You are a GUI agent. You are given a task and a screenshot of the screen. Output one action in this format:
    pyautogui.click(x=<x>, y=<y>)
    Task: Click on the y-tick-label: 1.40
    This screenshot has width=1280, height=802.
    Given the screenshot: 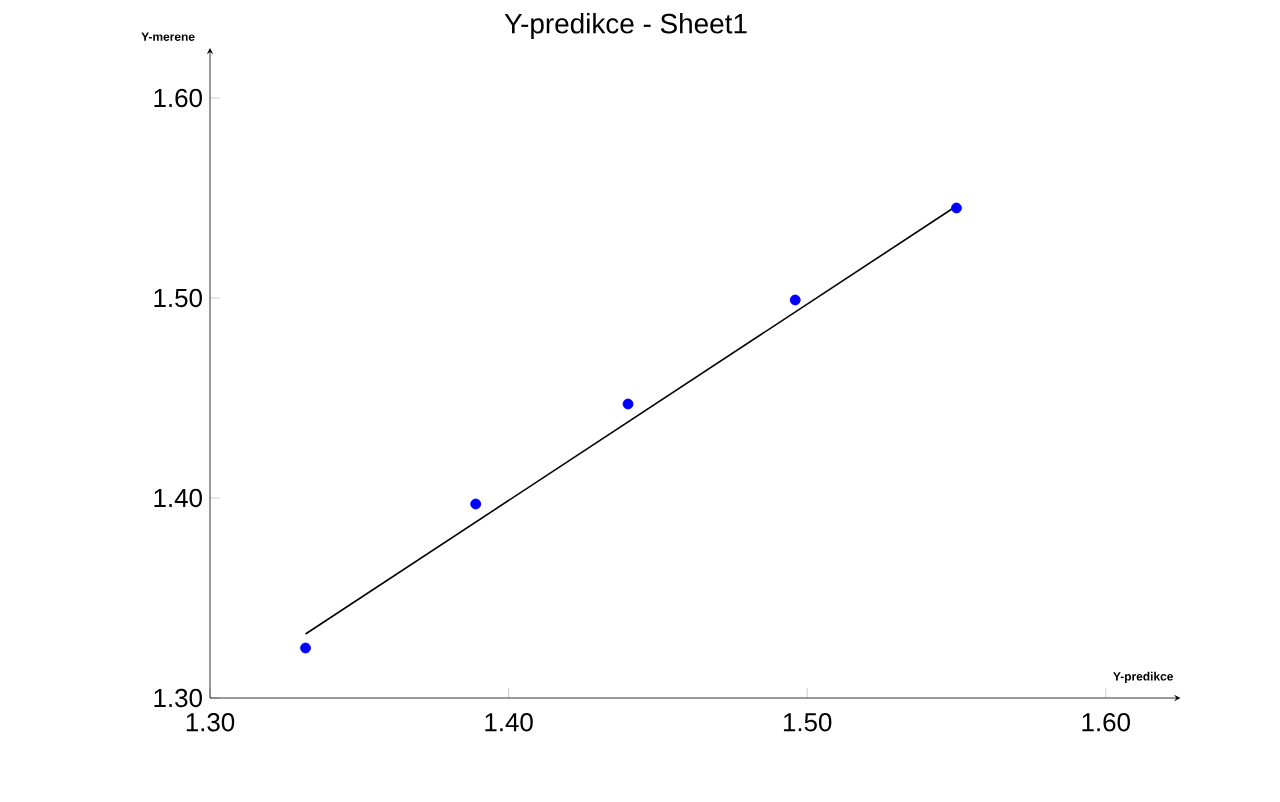 What is the action you would take?
    pyautogui.click(x=178, y=498)
    